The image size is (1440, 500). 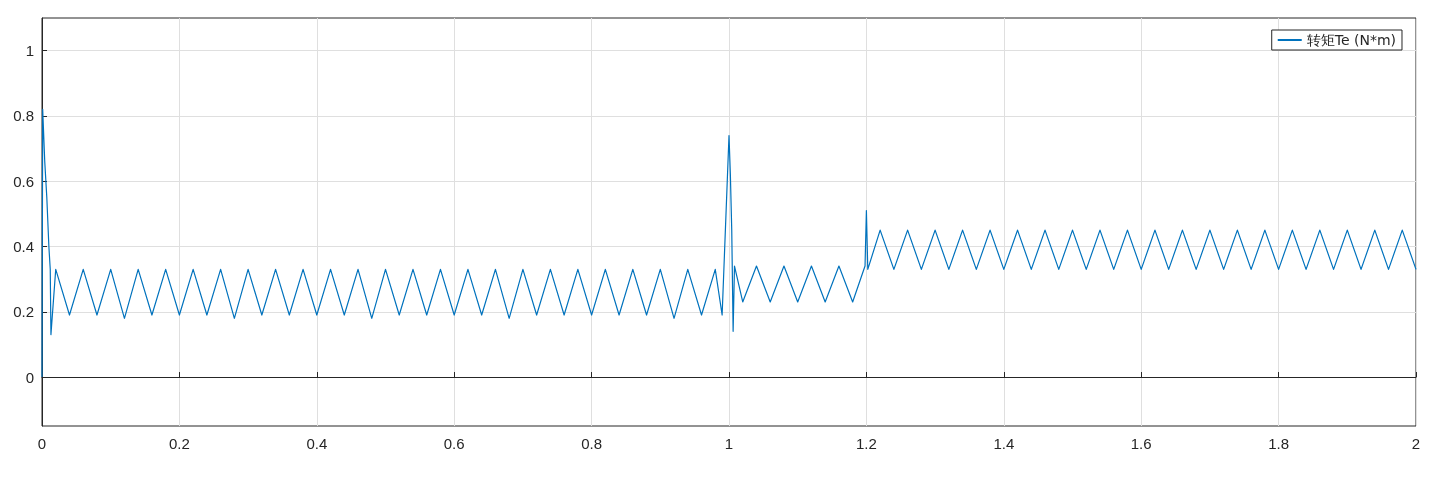 I want to click on x-tick-label: 0.4, so click(x=317, y=443).